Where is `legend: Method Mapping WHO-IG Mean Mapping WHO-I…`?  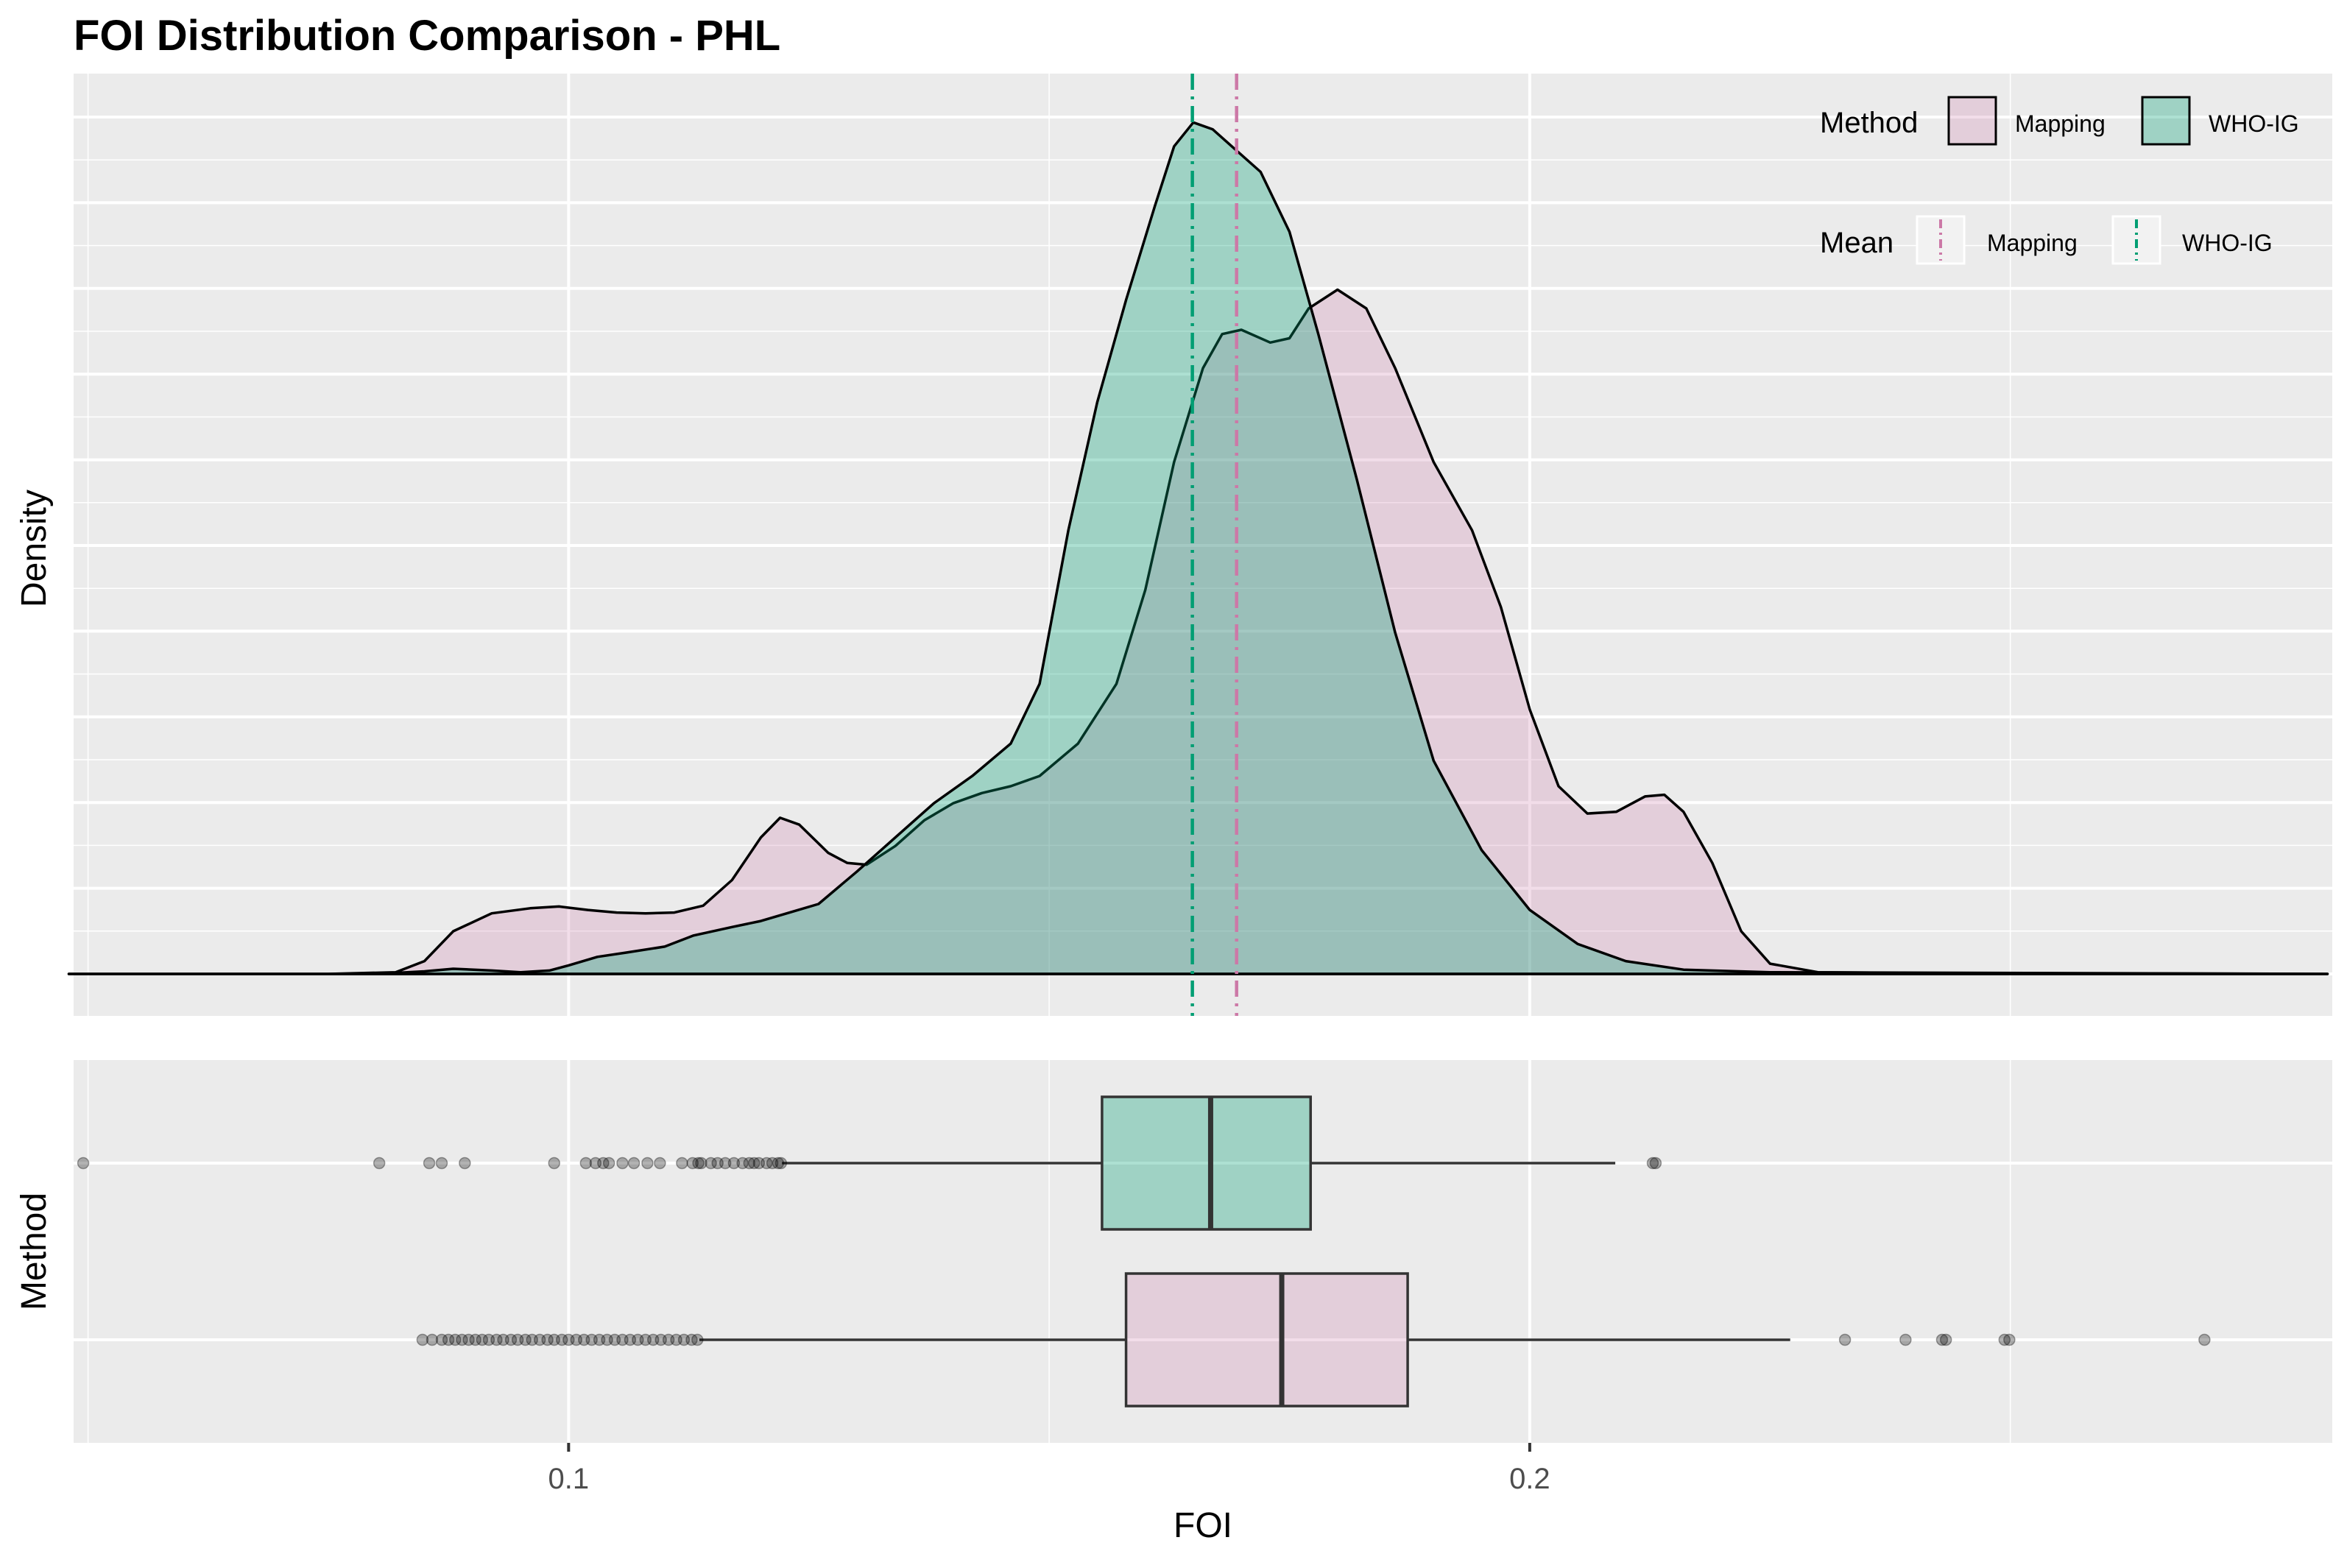 legend: Method Mapping WHO-IG Mean Mapping WHO-I… is located at coordinates (2059, 180).